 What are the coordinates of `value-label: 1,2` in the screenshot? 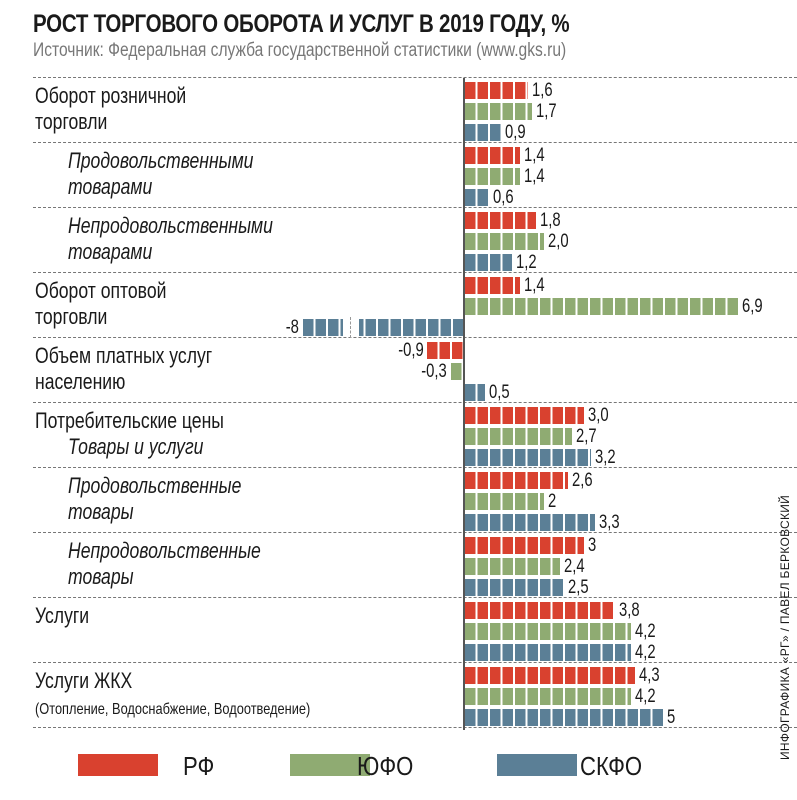 It's located at (526, 262).